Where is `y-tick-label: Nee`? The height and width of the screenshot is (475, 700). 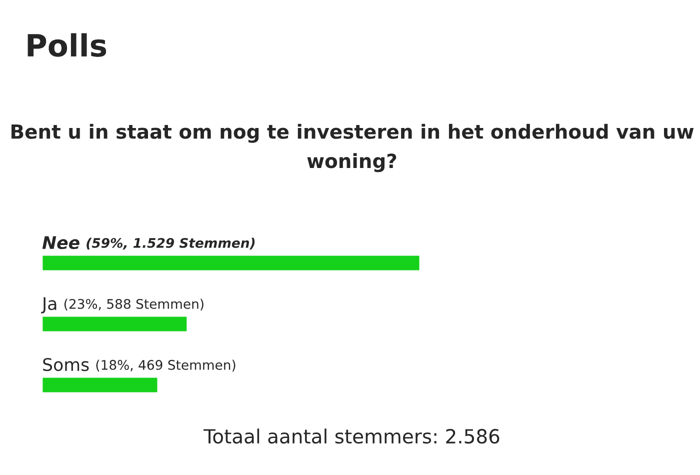 y-tick-label: Nee is located at coordinates (61, 243).